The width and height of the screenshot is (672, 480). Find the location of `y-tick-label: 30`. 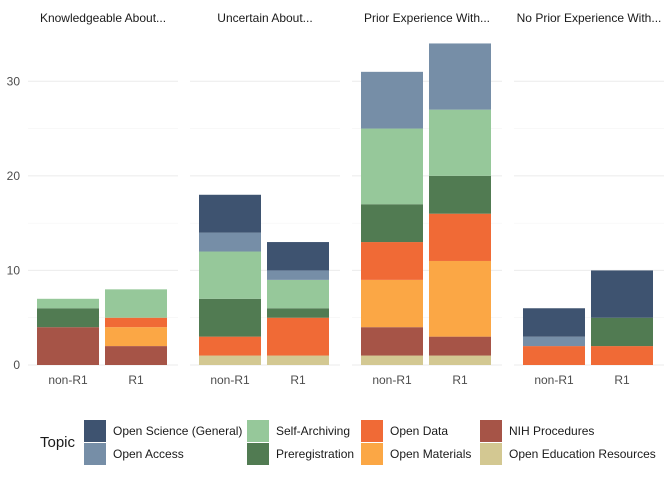

y-tick-label: 30 is located at coordinates (14, 81).